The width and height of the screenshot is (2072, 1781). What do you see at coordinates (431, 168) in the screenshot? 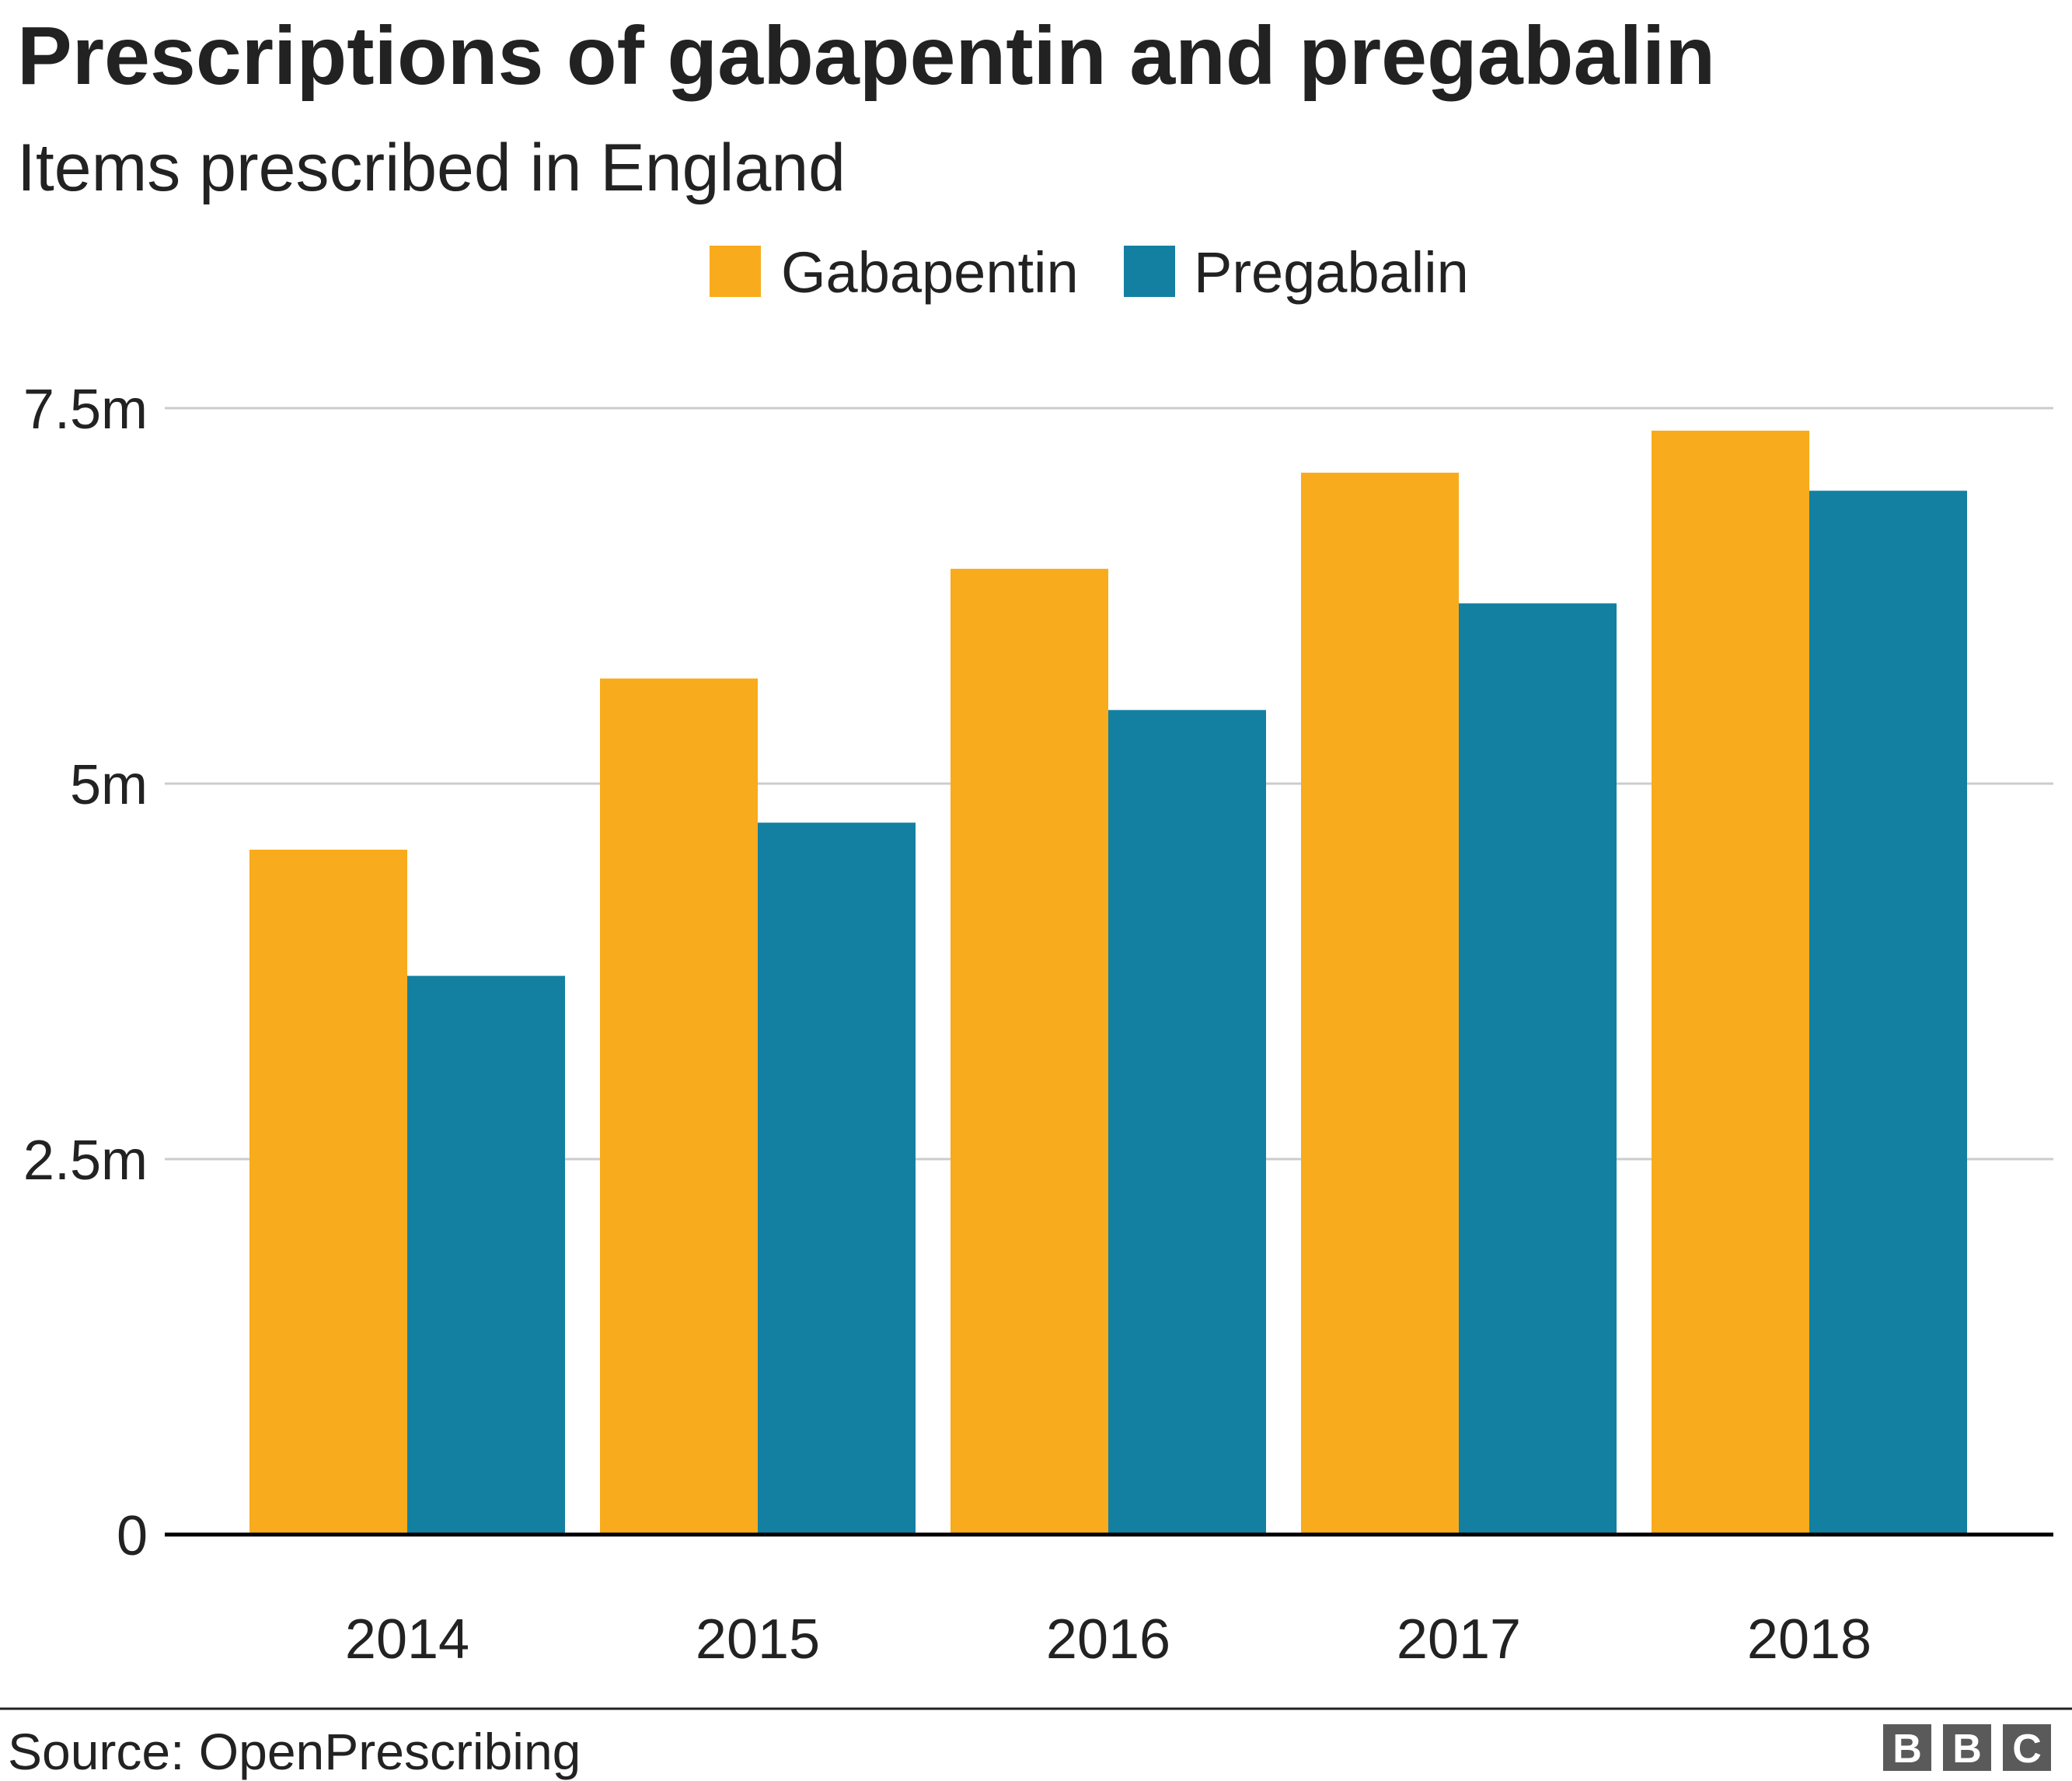
I see `chart-subtitle: Items prescribed in England` at bounding box center [431, 168].